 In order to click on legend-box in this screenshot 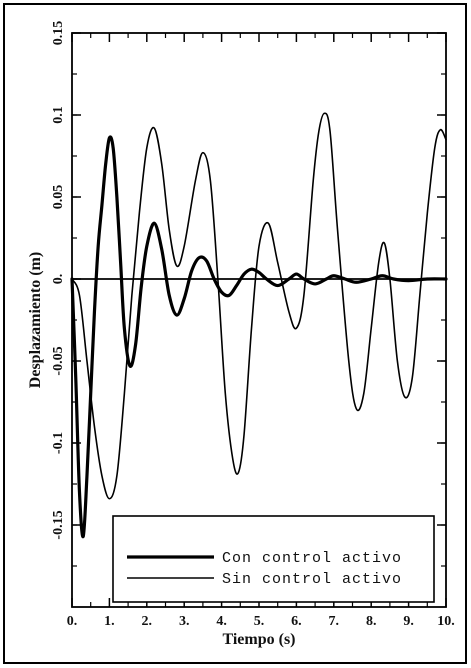, I will do `click(273, 559)`.